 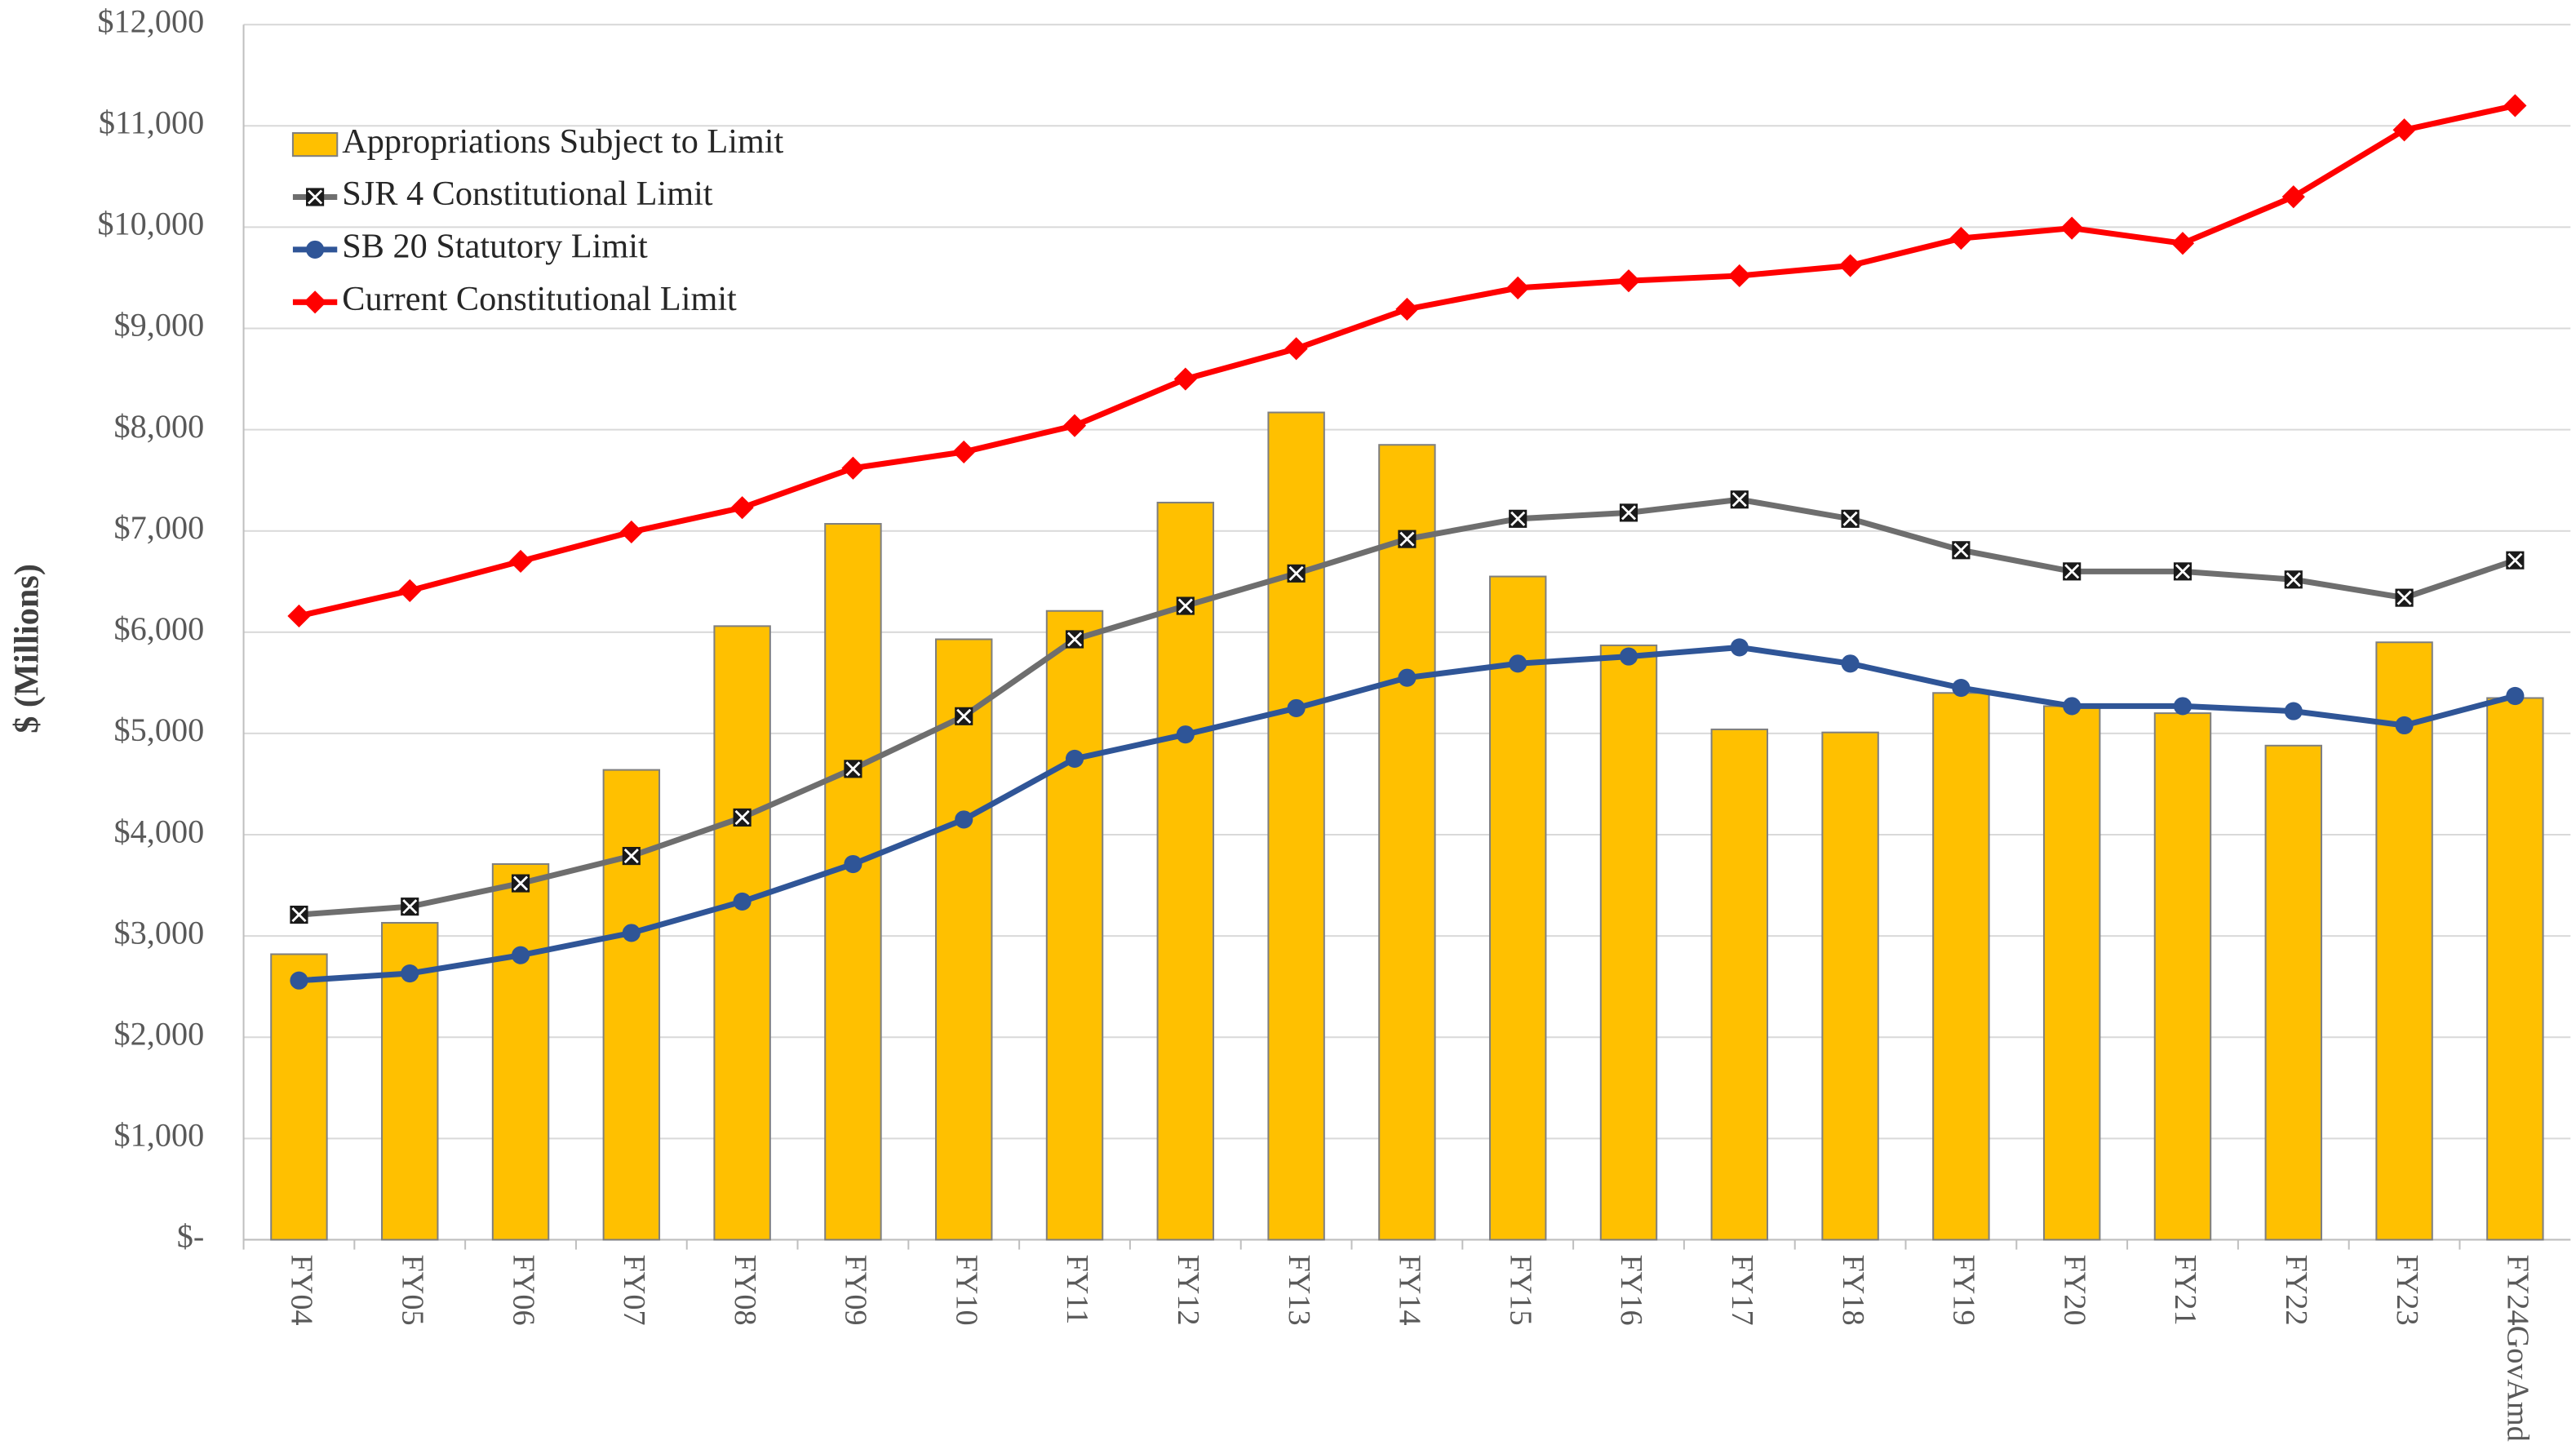 I want to click on legend-item: Current Constitutional Limit, so click(x=514, y=299).